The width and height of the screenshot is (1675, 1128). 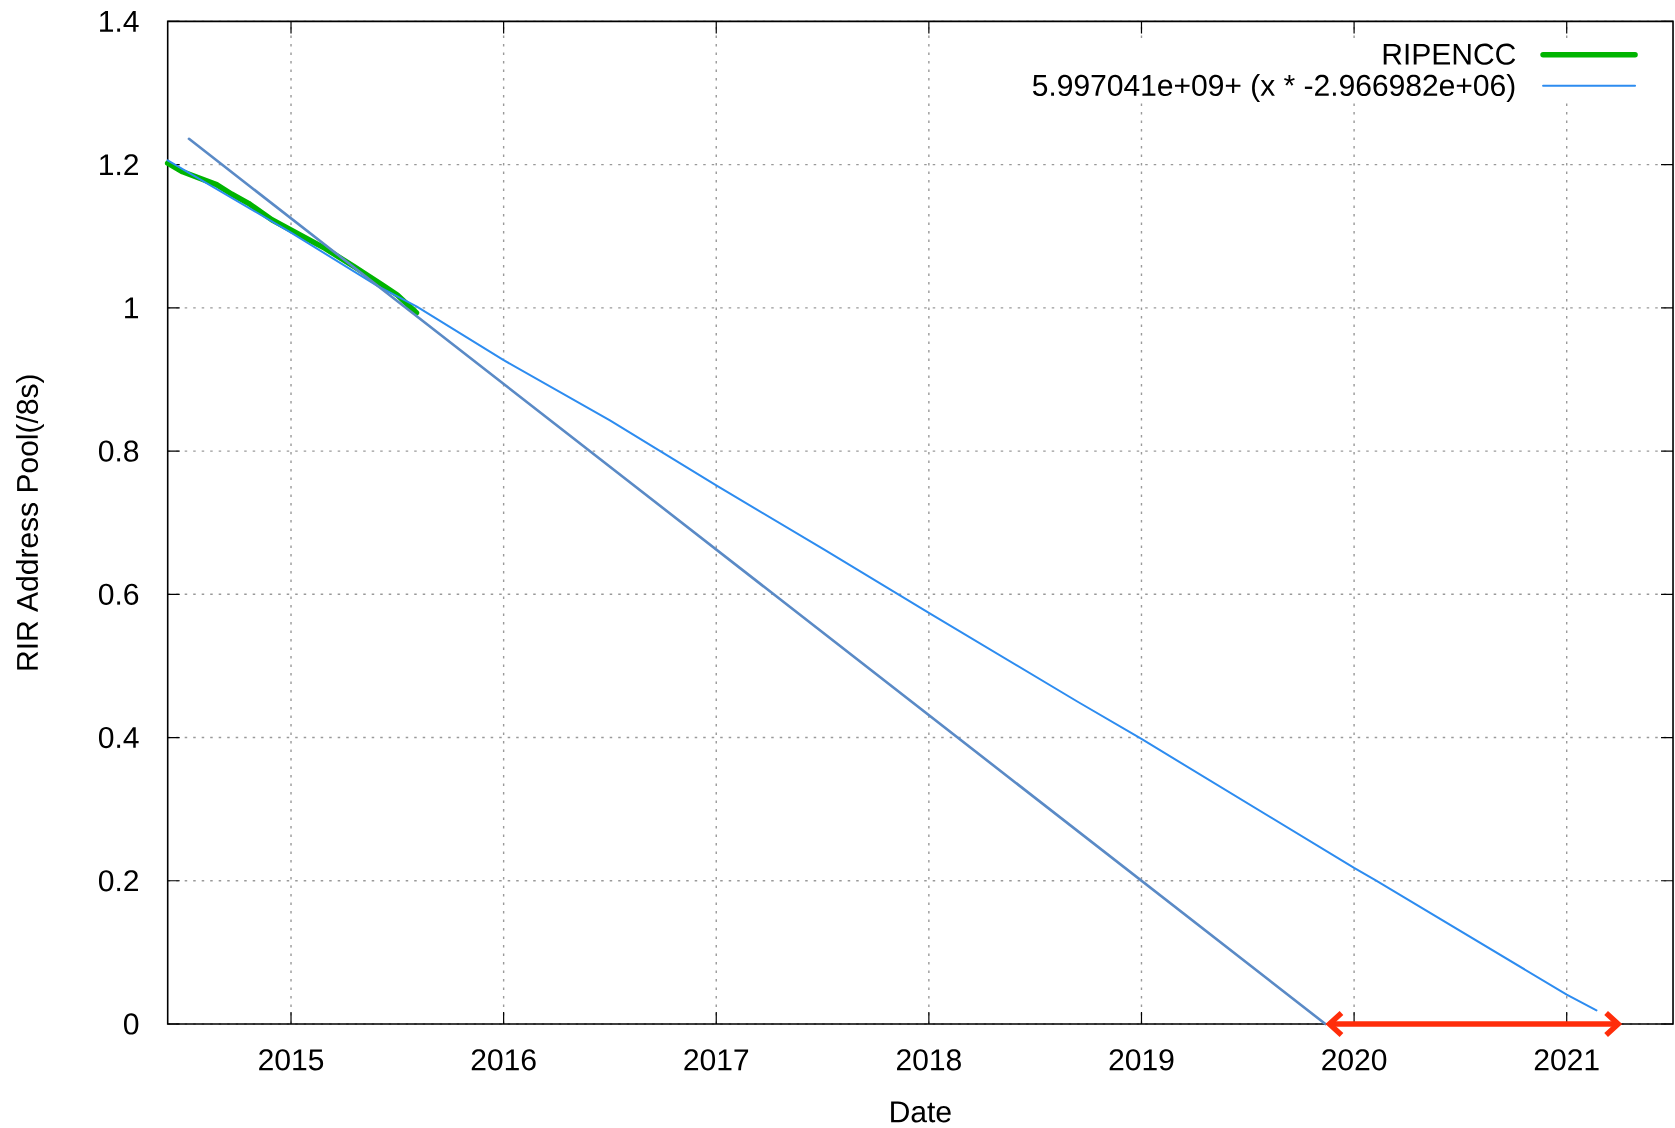 What do you see at coordinates (1354, 1060) in the screenshot?
I see `x-tick-label: 2020` at bounding box center [1354, 1060].